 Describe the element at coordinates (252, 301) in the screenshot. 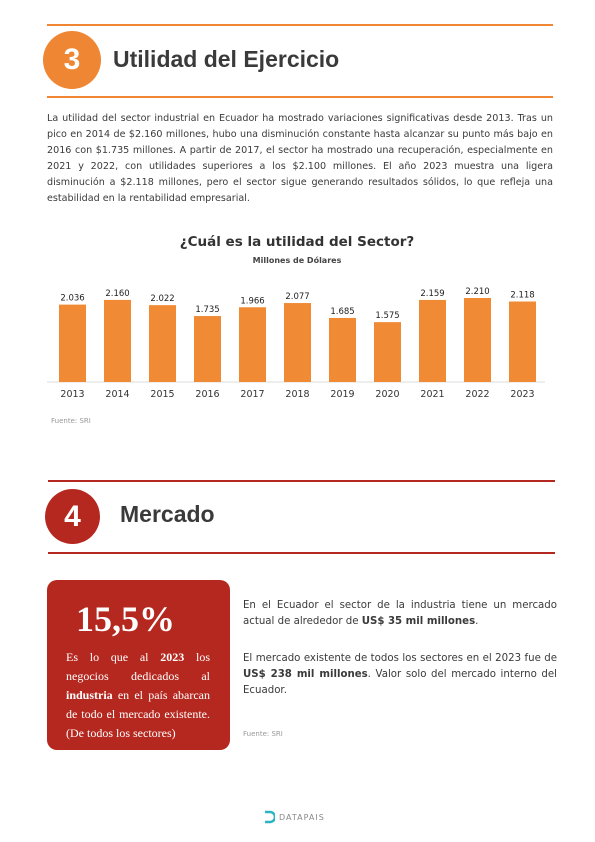

I see `value-label: 1.966` at that location.